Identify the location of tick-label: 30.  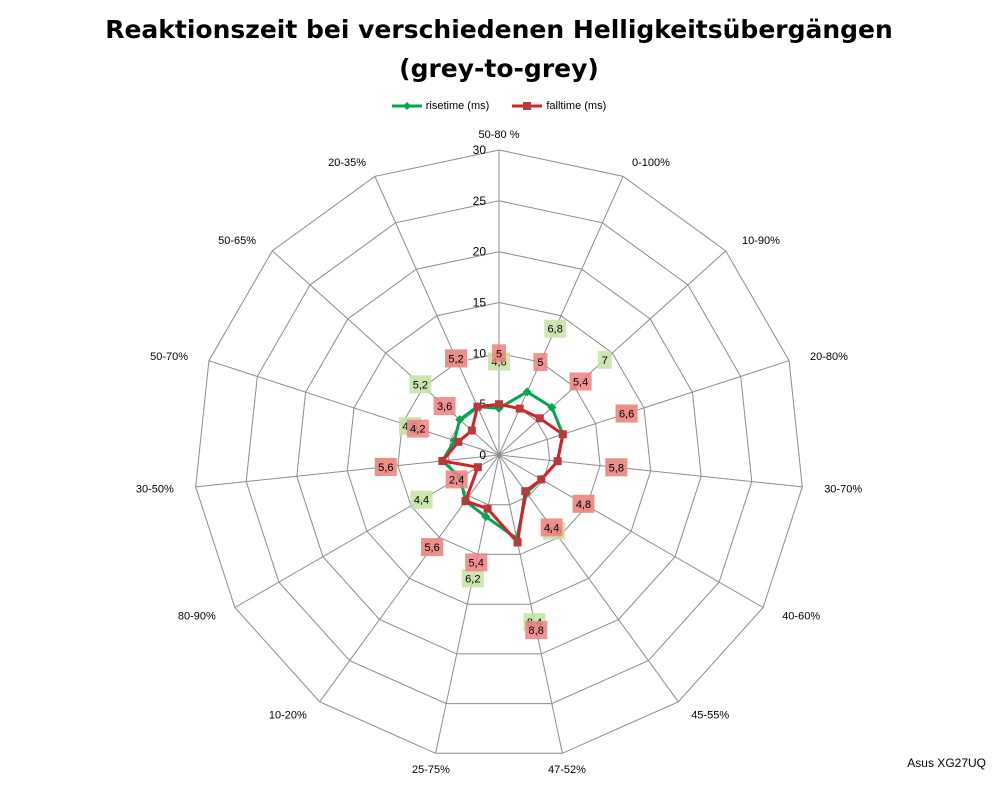
(480, 150).